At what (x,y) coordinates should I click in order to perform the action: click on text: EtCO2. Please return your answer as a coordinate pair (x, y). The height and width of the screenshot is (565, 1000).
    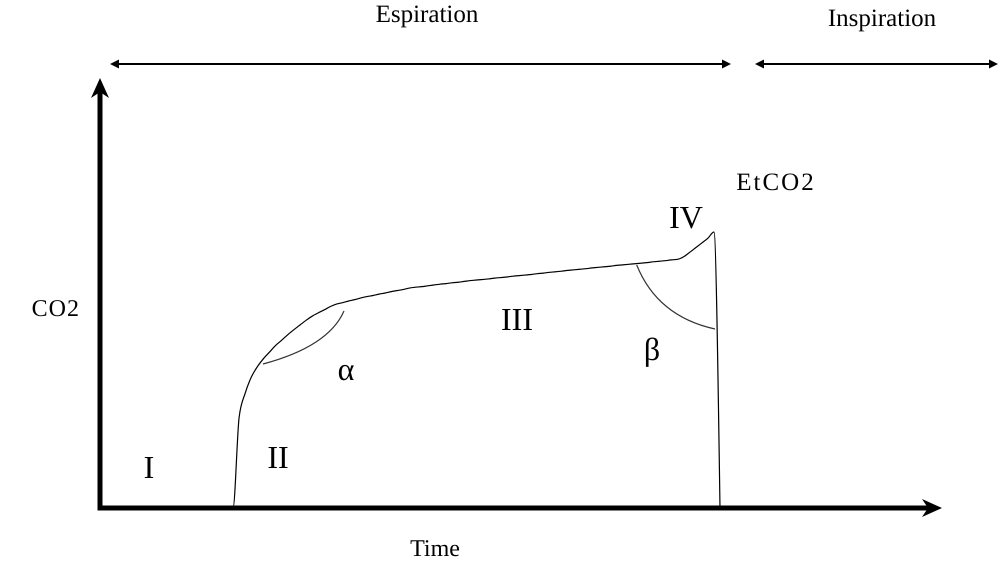
    Looking at the image, I should click on (776, 182).